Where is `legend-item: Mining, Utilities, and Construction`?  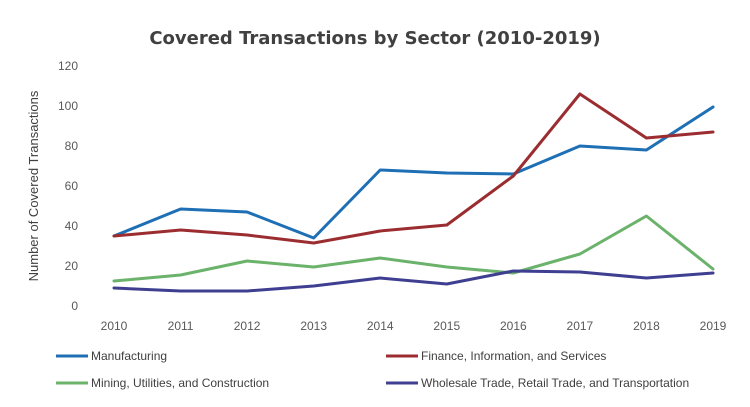 legend-item: Mining, Utilities, and Construction is located at coordinates (162, 383).